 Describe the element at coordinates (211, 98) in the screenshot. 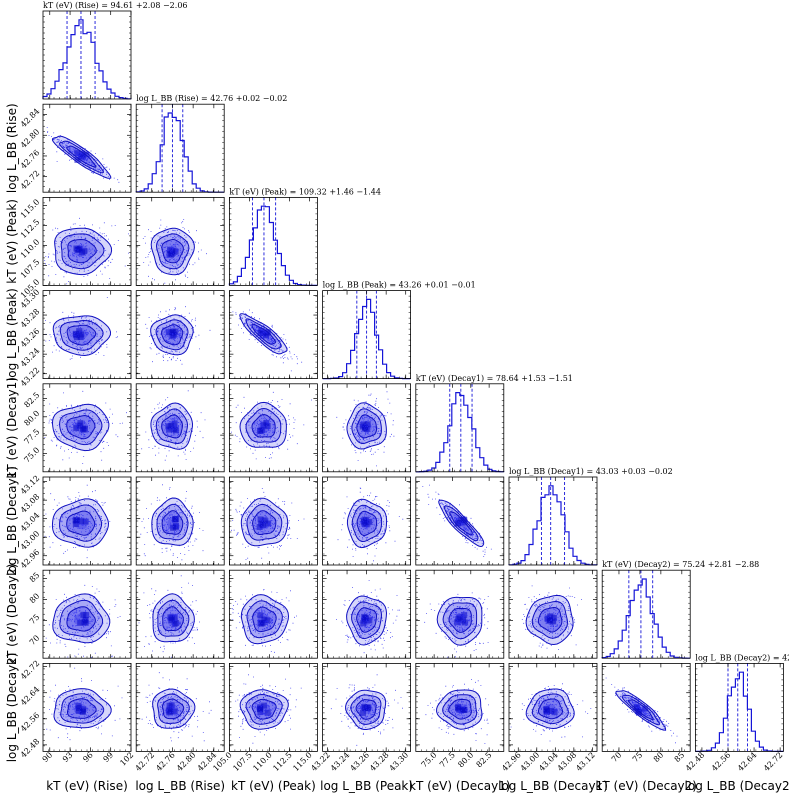

I see `diag-title-2: log L_BB (Rise) = 42.76 +0.02 −0.02` at that location.